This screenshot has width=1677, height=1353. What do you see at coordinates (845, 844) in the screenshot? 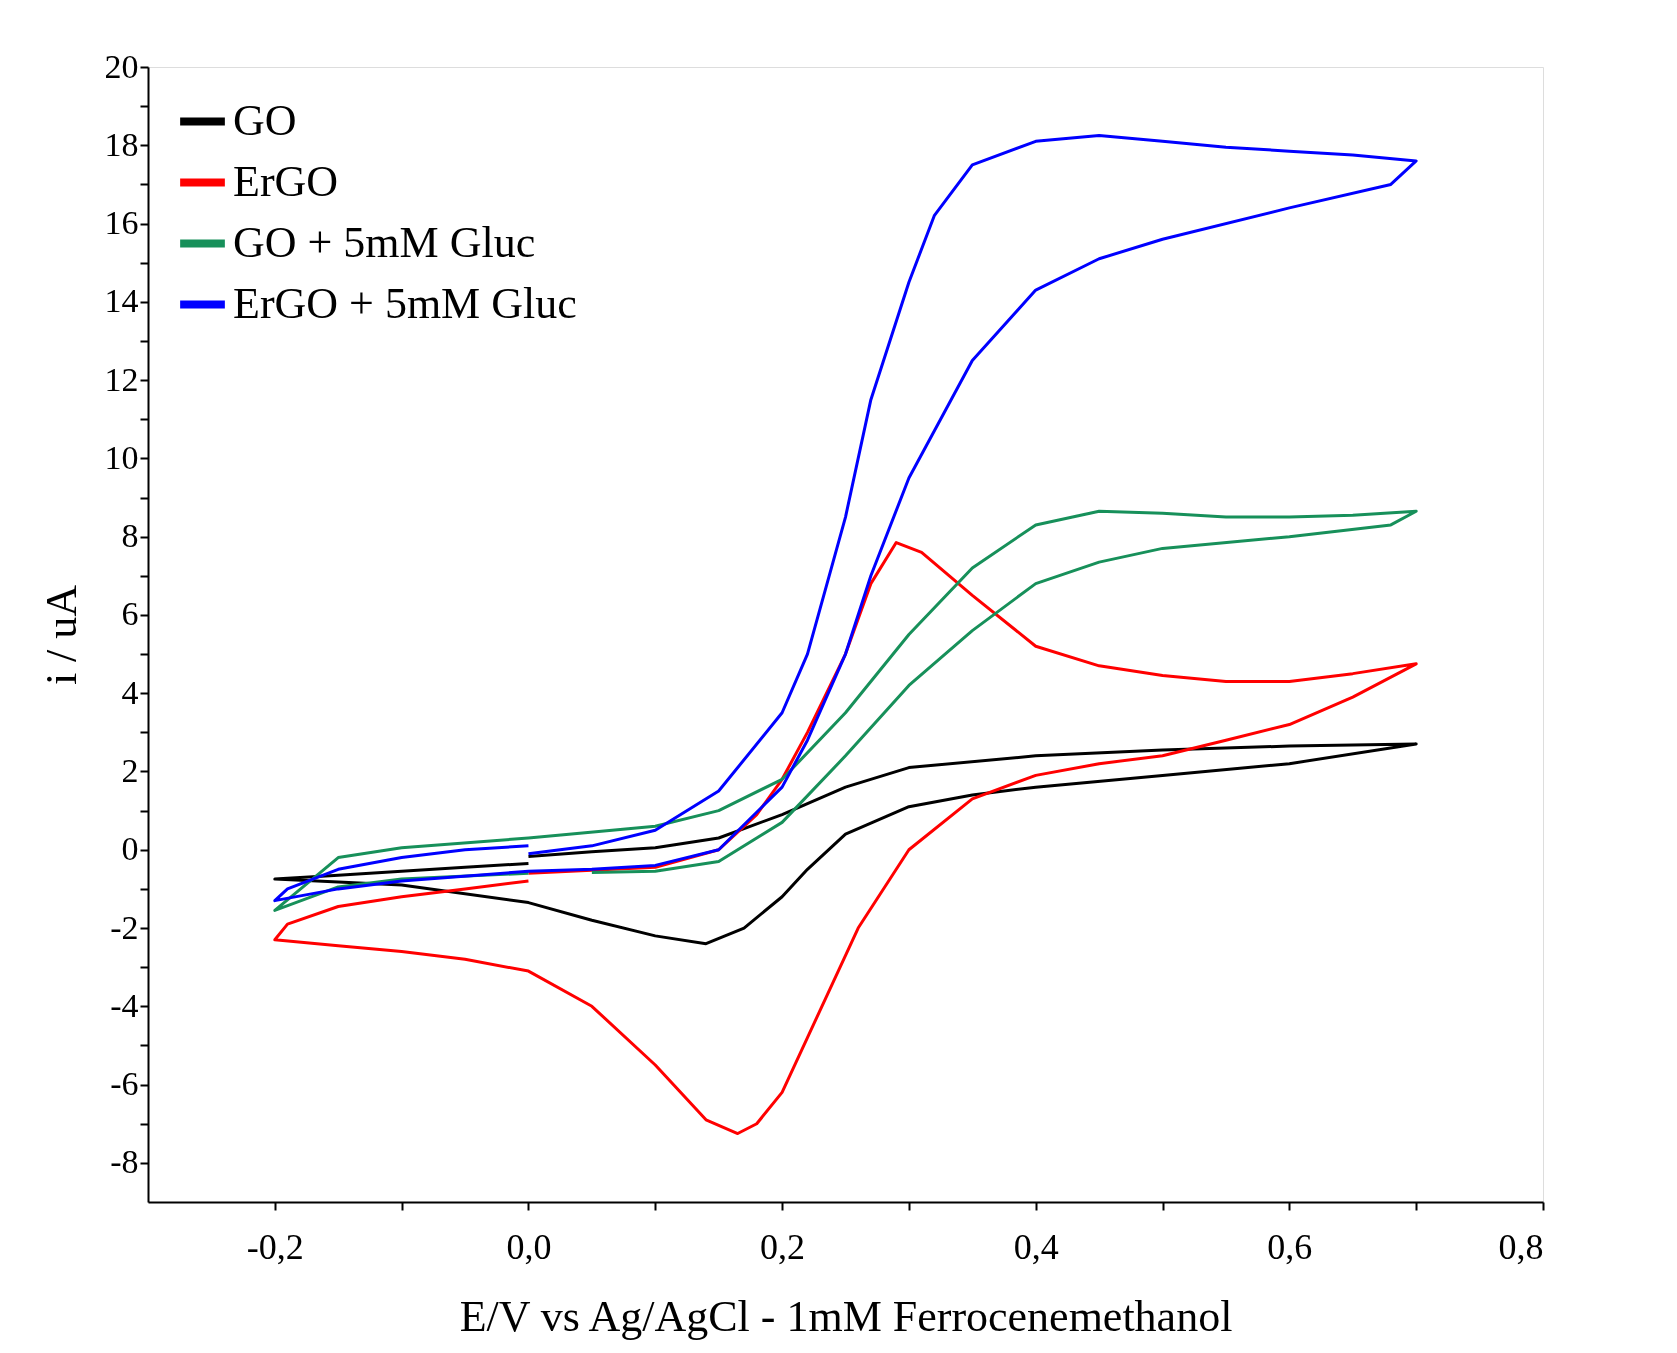
I see `line-series` at bounding box center [845, 844].